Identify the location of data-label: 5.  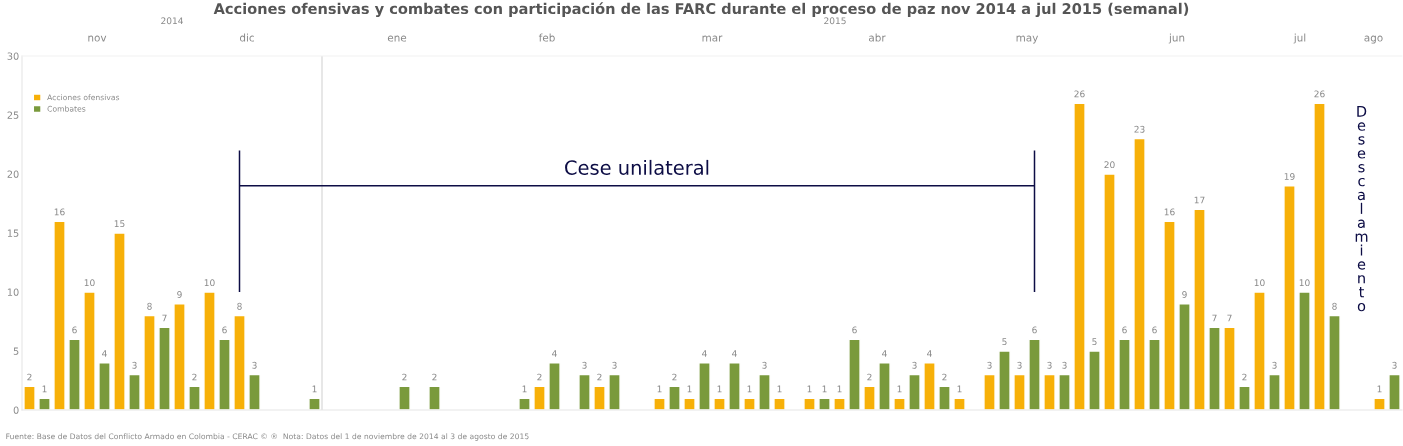
(1004, 342).